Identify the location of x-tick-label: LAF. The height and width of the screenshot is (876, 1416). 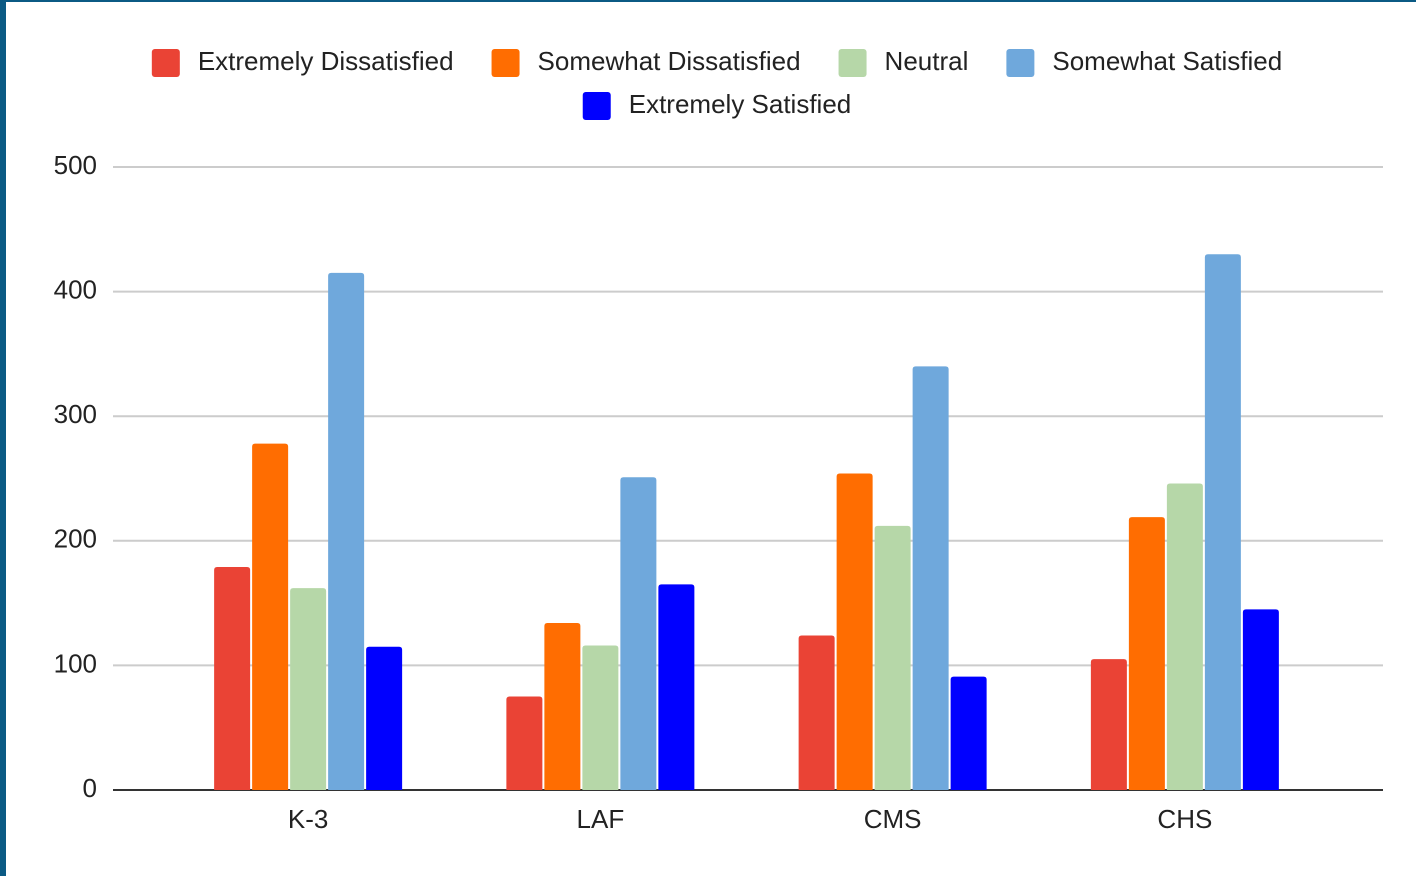
(601, 819).